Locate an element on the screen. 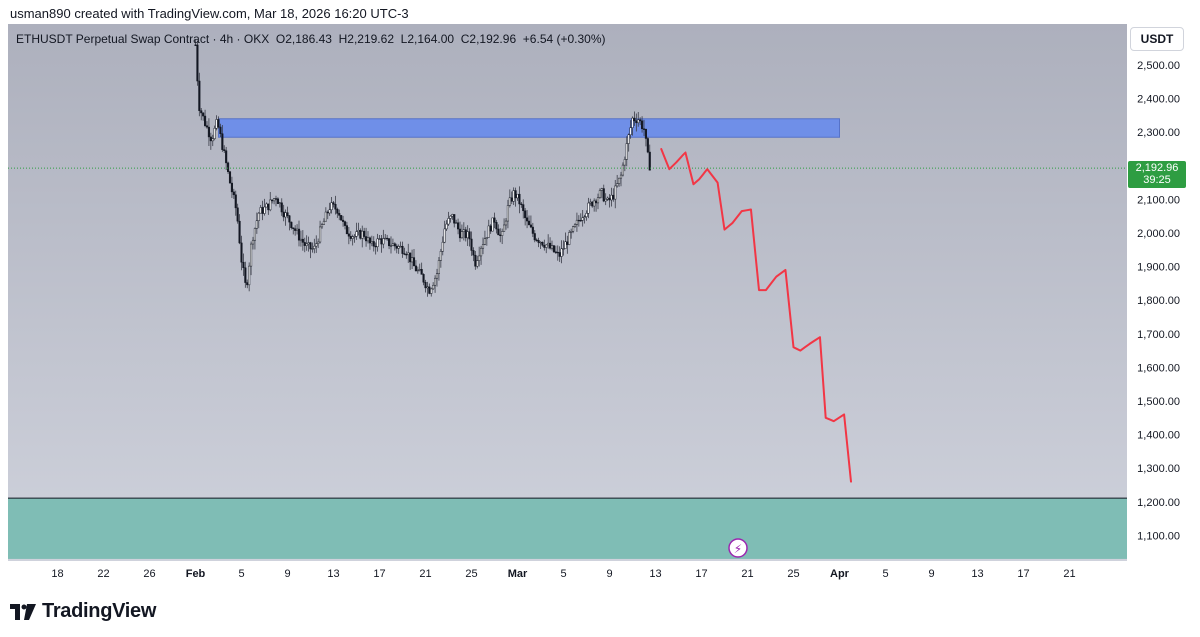  projection-path is located at coordinates (756, 315).